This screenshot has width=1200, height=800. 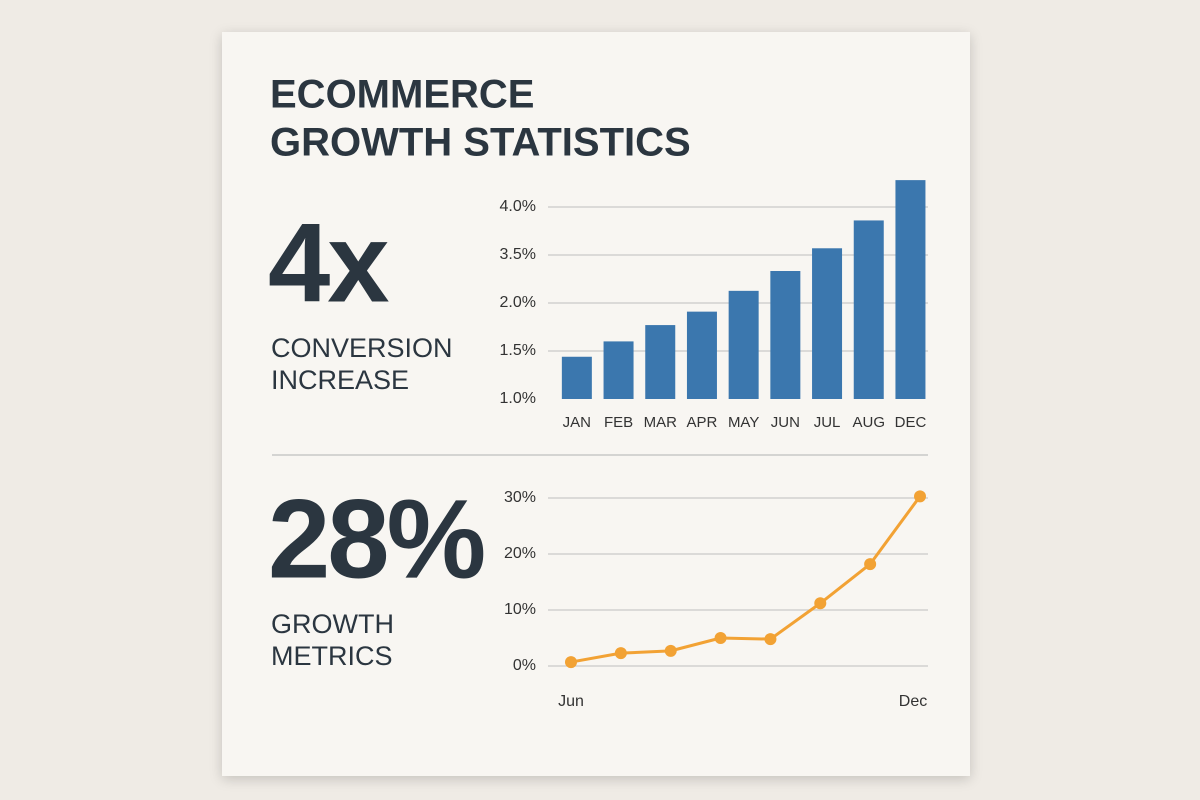 I want to click on x-tick-label: Jun, so click(x=571, y=701).